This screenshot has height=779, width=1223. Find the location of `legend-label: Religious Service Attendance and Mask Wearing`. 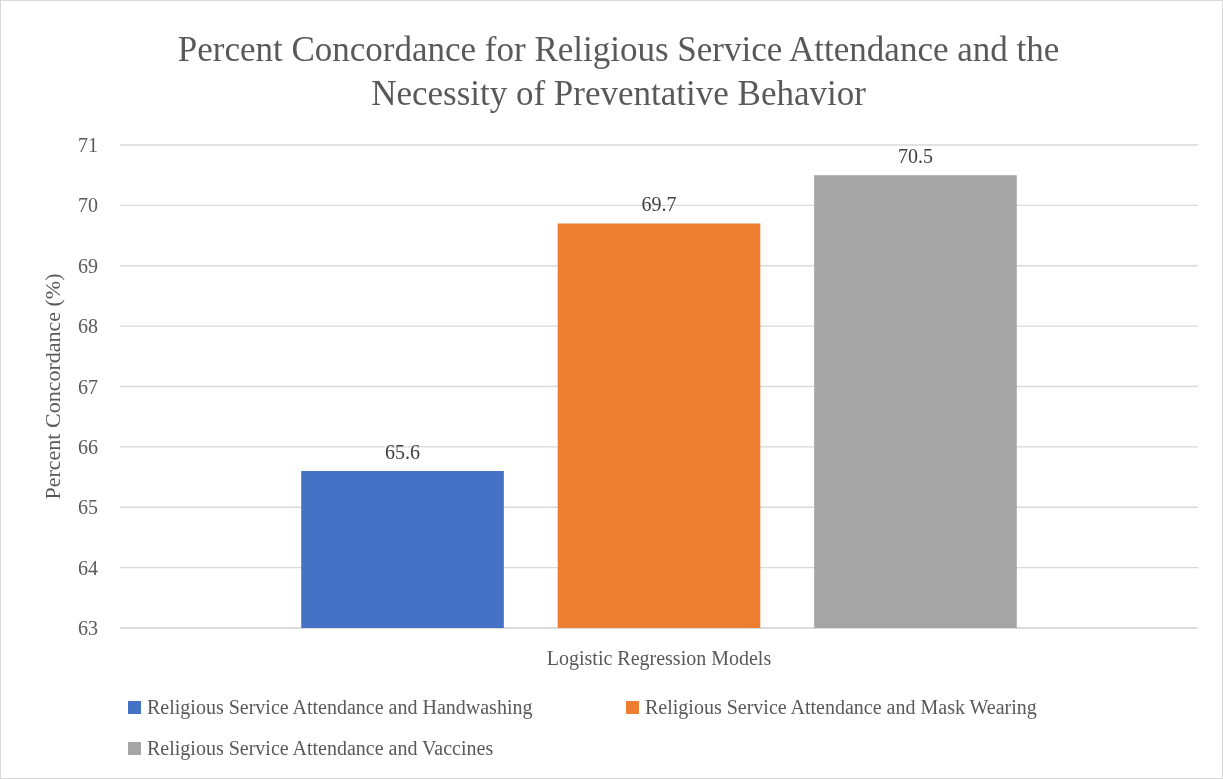

legend-label: Religious Service Attendance and Mask Wearing is located at coordinates (841, 707).